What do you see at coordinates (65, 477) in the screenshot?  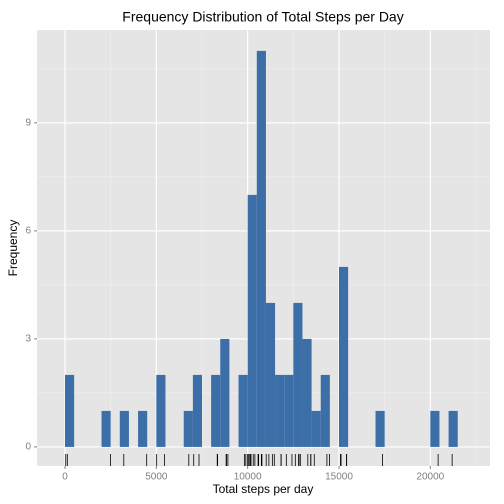 I see `x-tick-label: 0` at bounding box center [65, 477].